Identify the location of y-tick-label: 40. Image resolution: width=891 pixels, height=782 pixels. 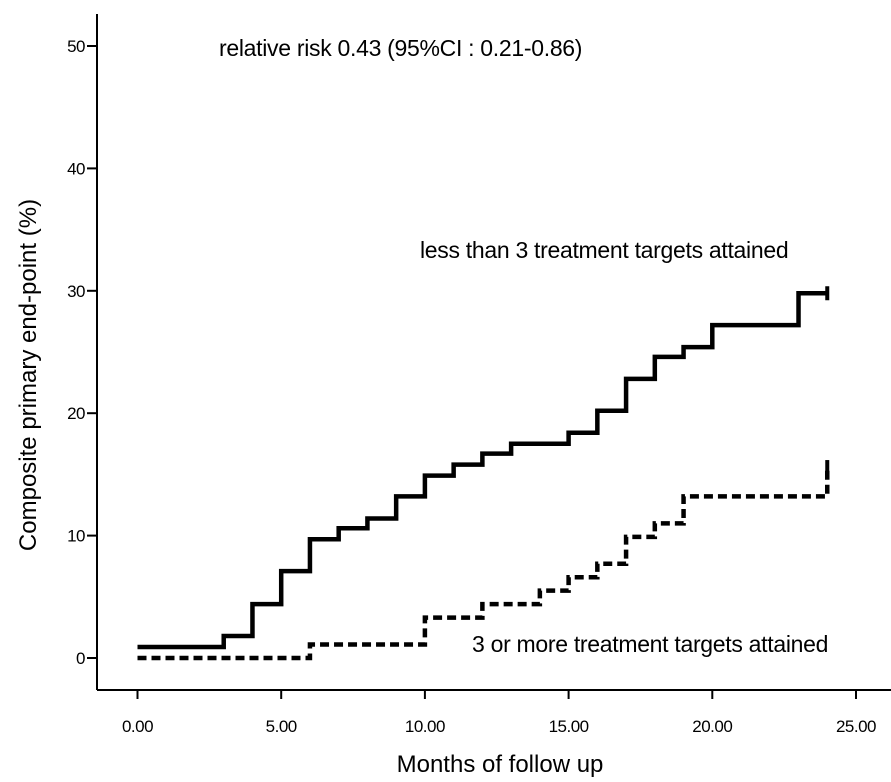
(76, 168).